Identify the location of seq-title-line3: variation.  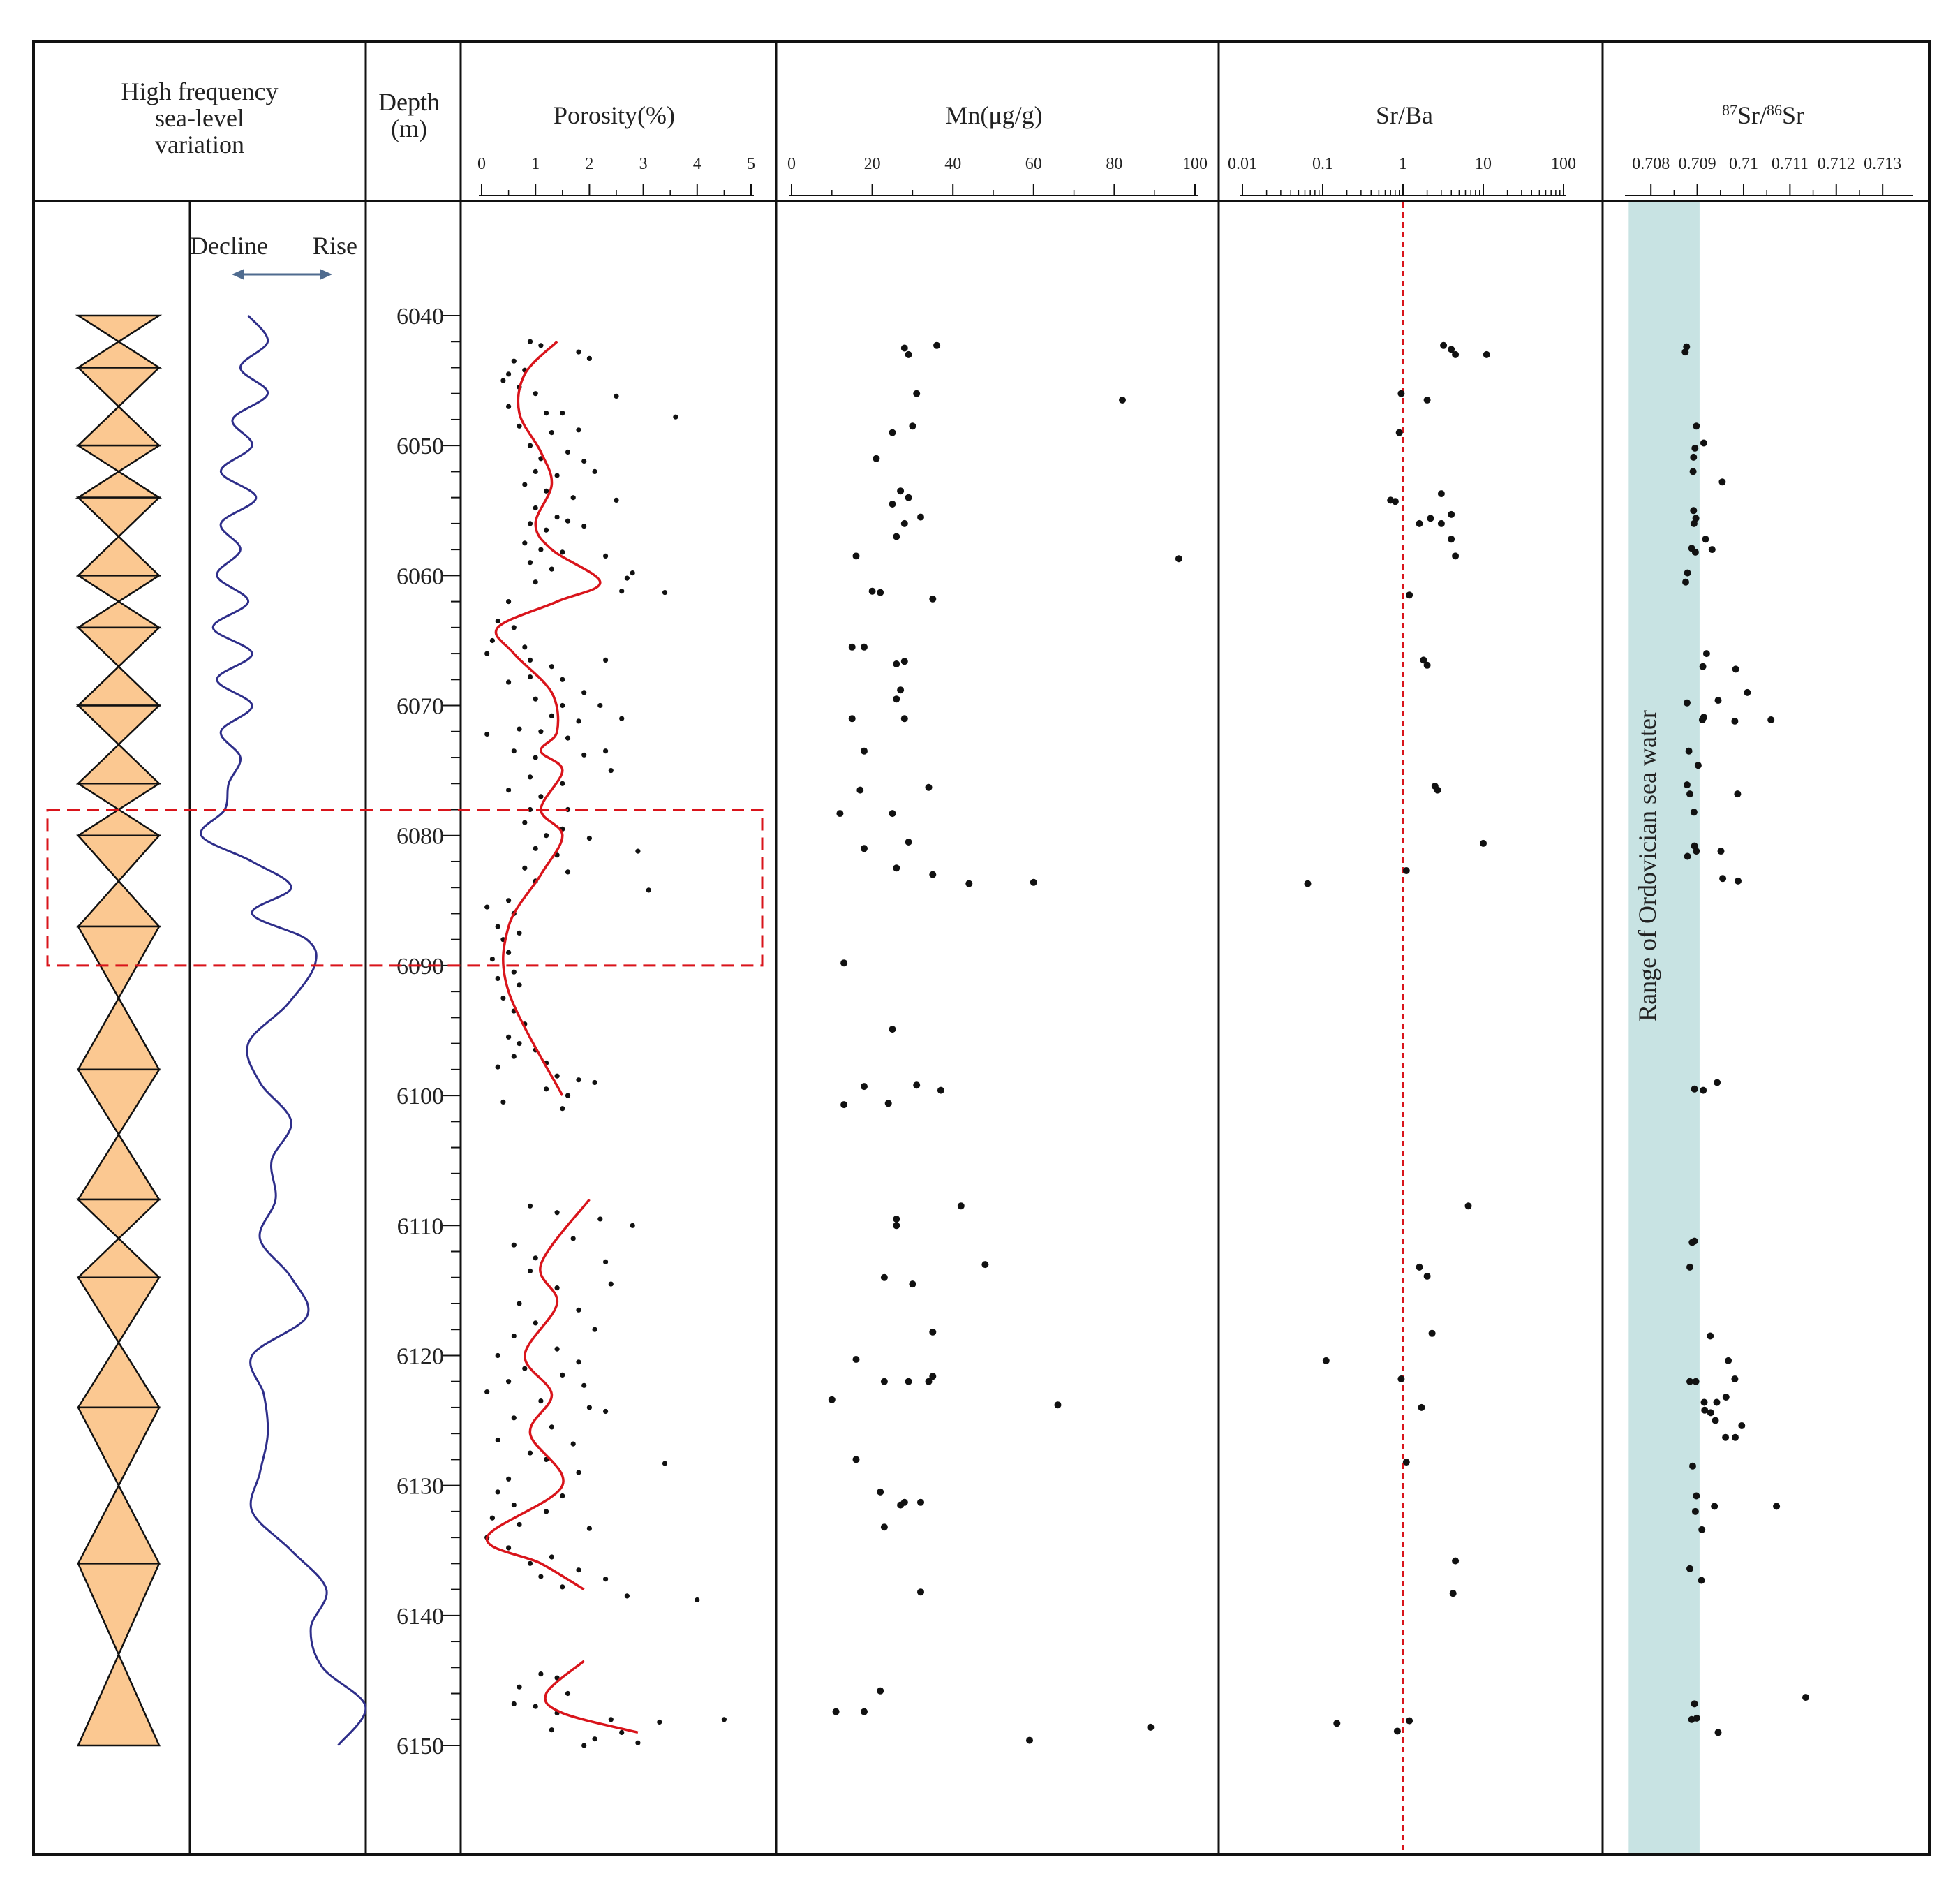
(200, 144).